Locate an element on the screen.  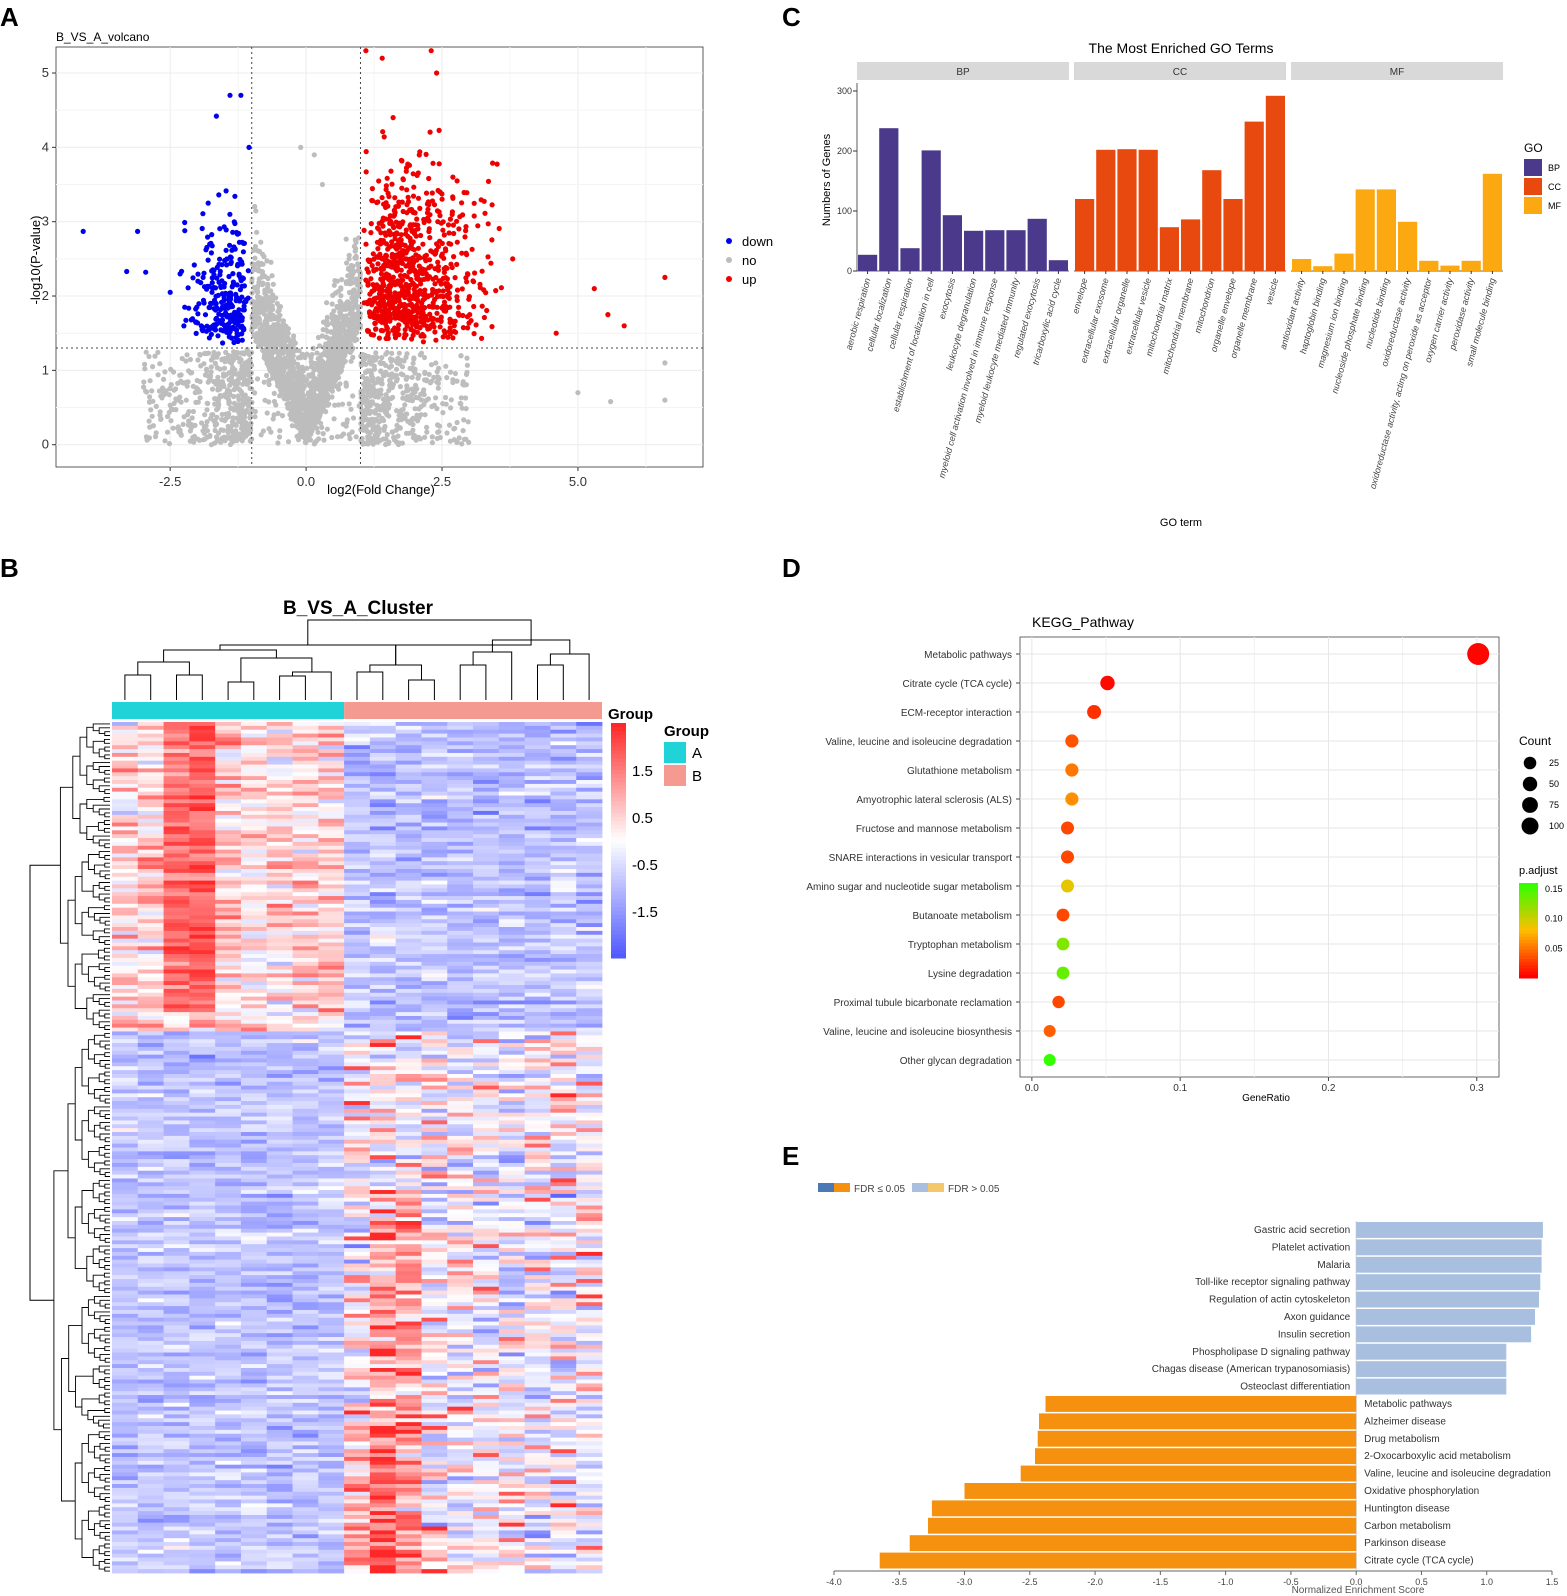
panel-label-c: C is located at coordinates (791, 17).